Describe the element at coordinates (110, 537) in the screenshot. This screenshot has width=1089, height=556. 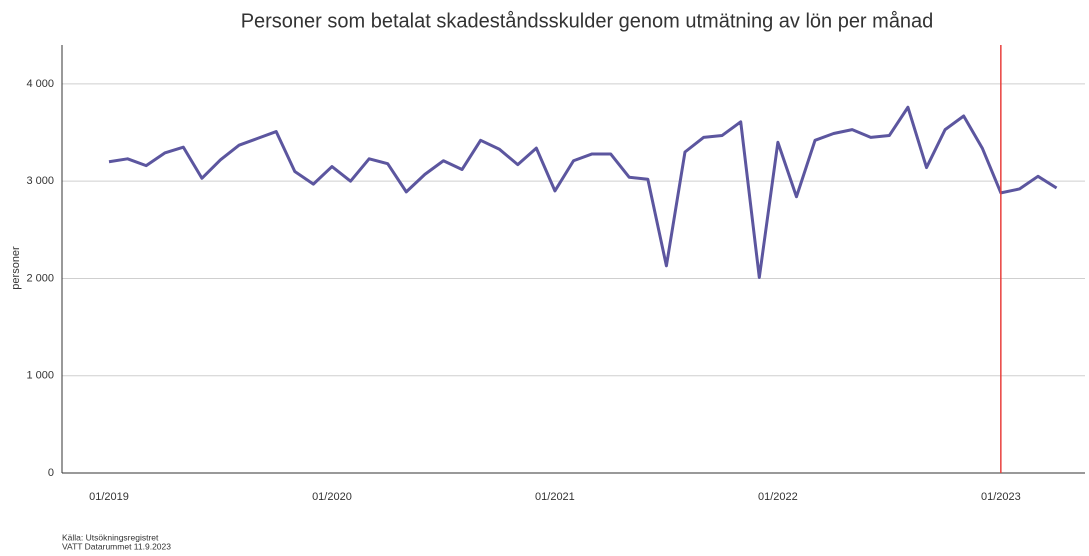
I see `source-line: Källa: Utsökningsregistret` at that location.